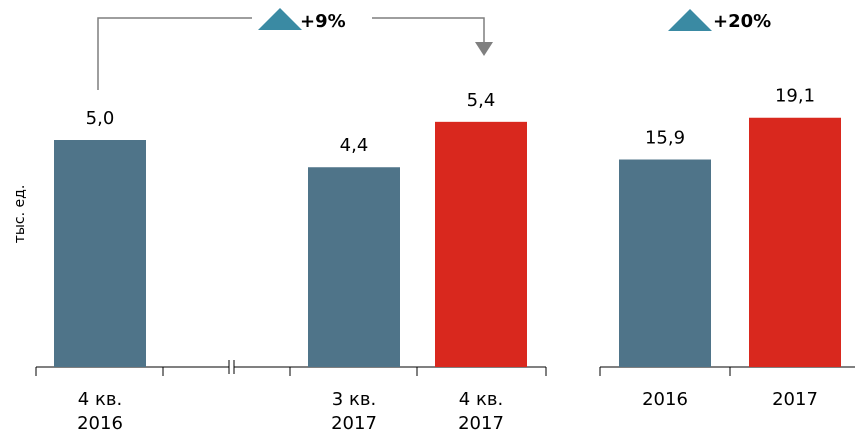  I want to click on bar-4q-2016, so click(100, 253).